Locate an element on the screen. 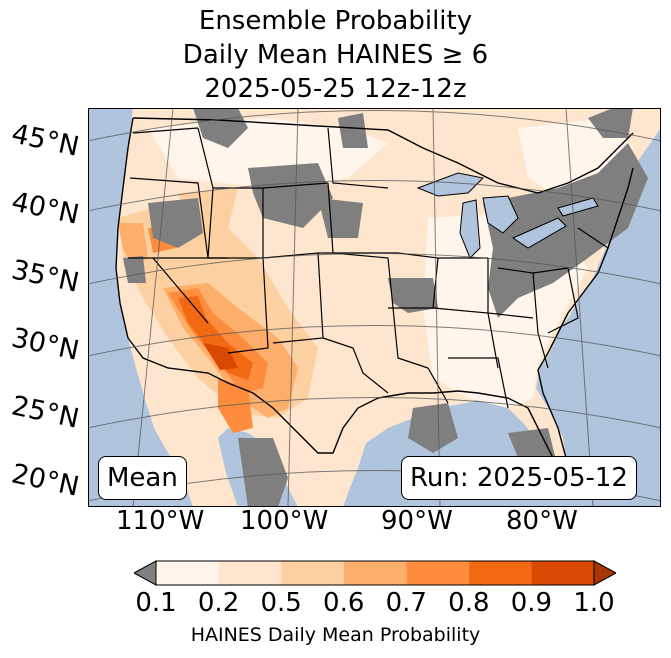  title-line-2: Daily Mean HAINES ≥ 6 is located at coordinates (335, 55).